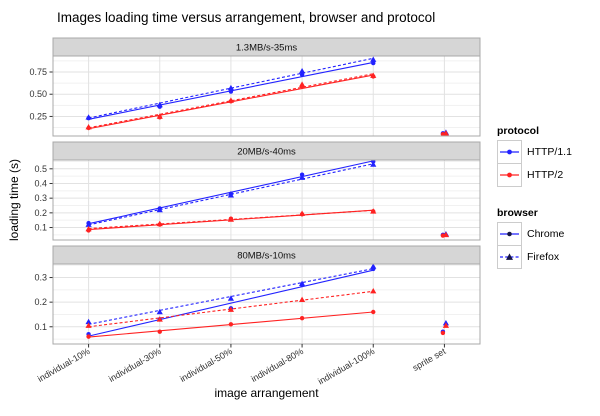 The image size is (600, 416). Describe the element at coordinates (429, 359) in the screenshot. I see `x-tick-label: sprite set` at that location.